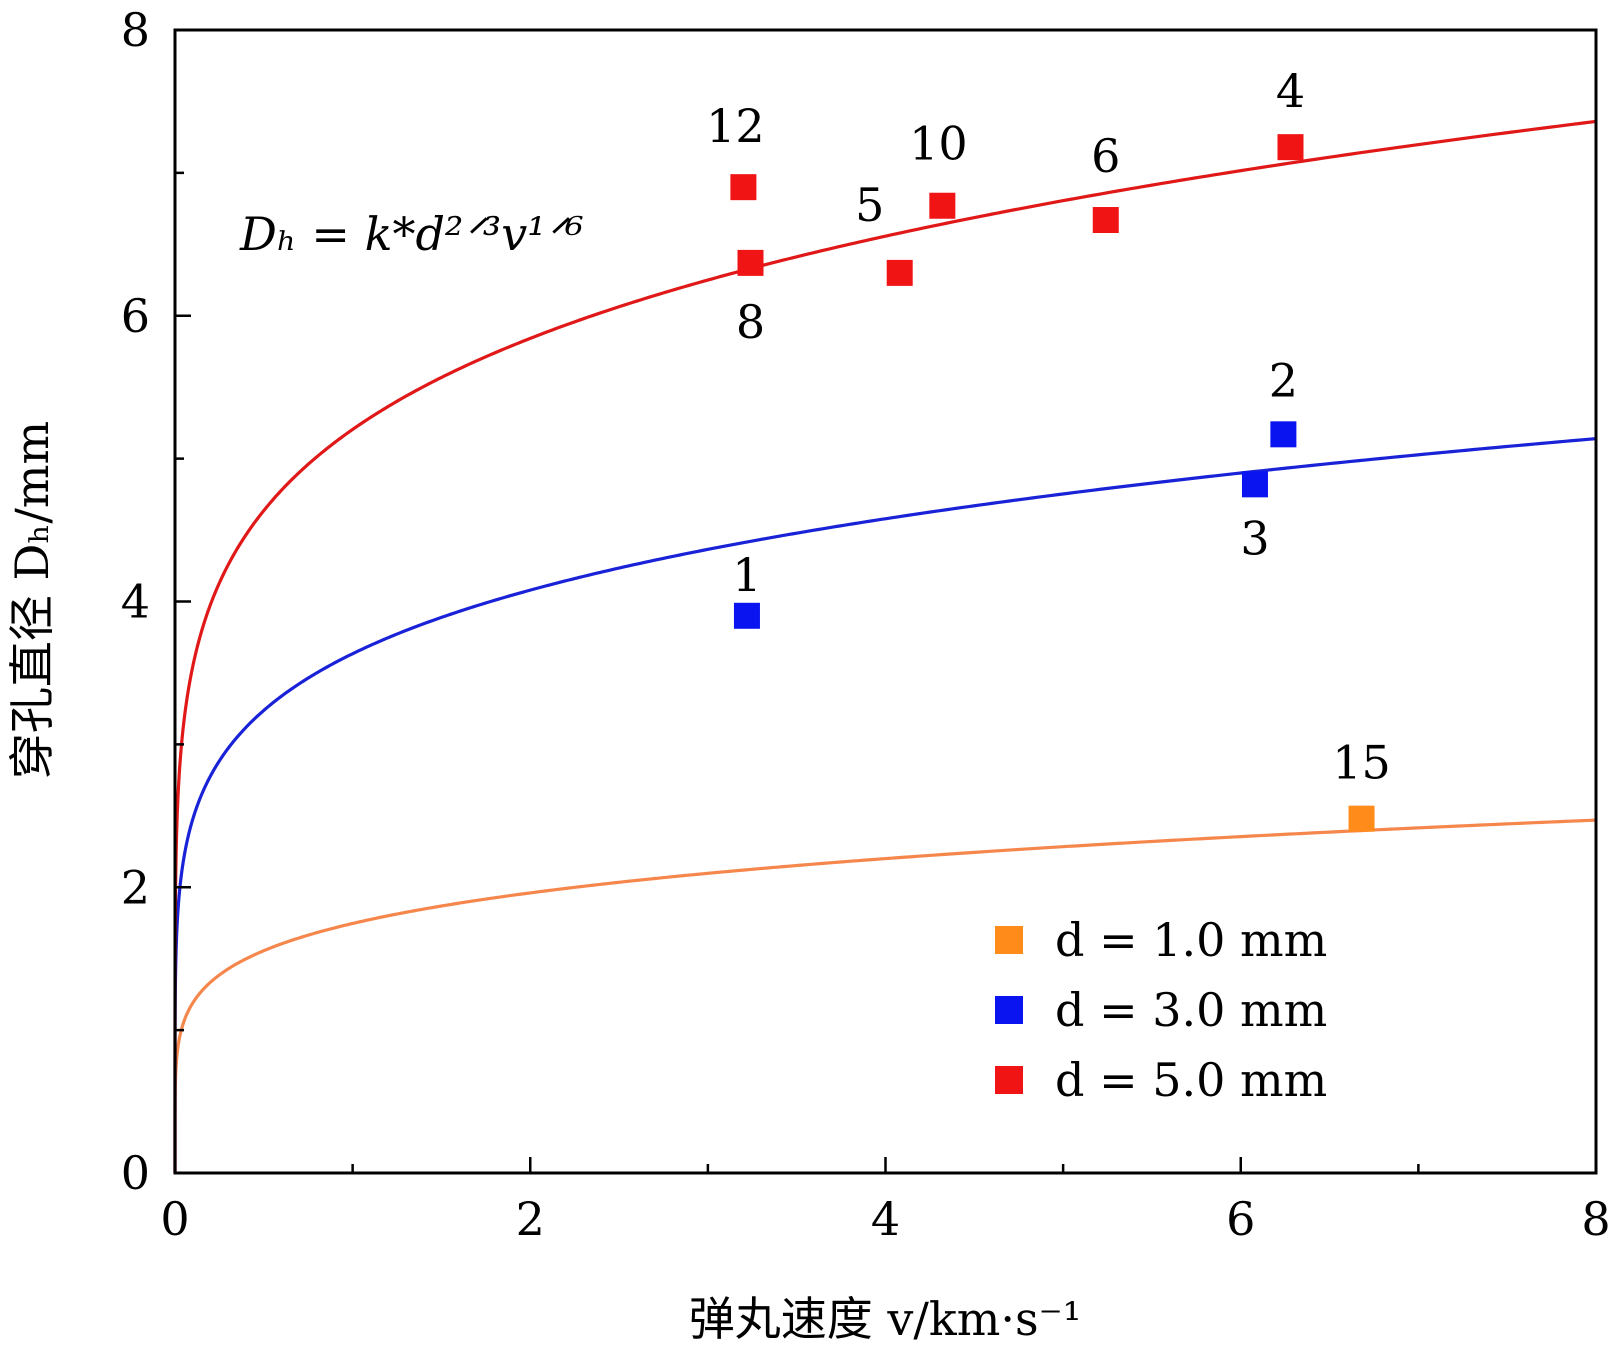 This screenshot has width=1612, height=1352. I want to click on x-tick-label: 8, so click(1595, 1219).